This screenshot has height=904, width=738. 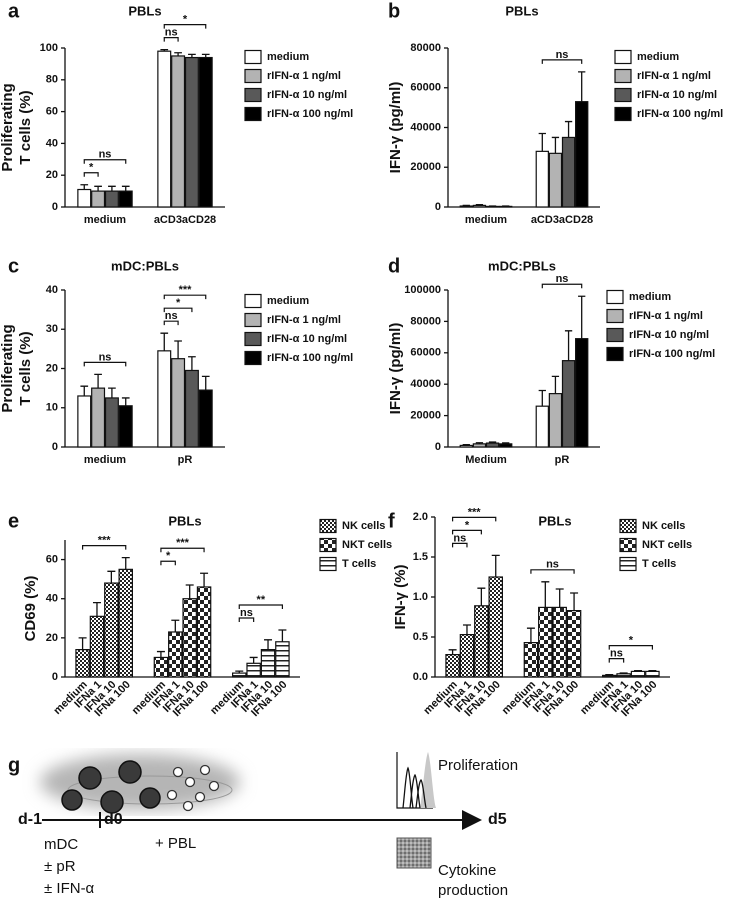 What do you see at coordinates (13, 266) in the screenshot?
I see `panel-letter: c` at bounding box center [13, 266].